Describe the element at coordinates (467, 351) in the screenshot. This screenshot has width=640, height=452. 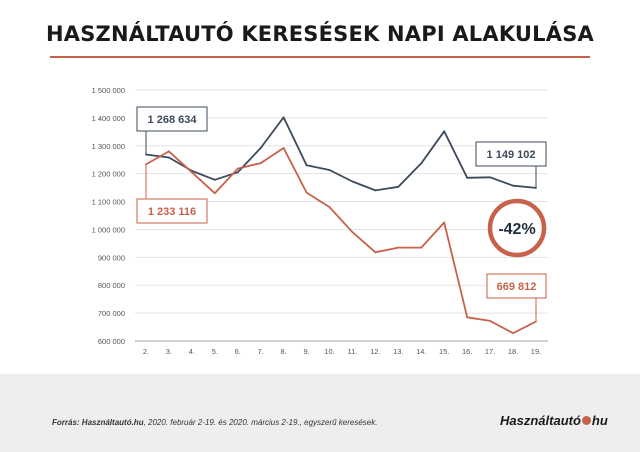
I see `x-tick-label: 16.` at that location.